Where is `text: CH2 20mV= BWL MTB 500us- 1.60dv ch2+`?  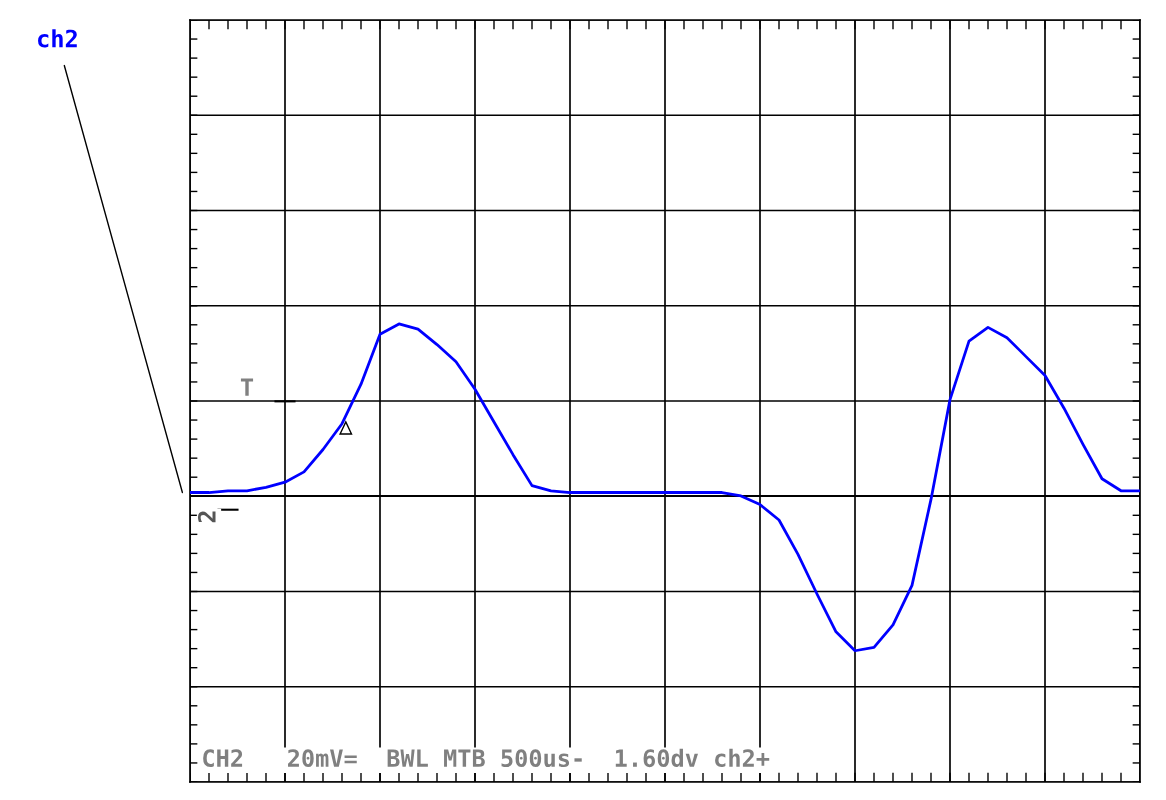
text: CH2 20mV= BWL MTB 500us- 1.60dv ch2+ is located at coordinates (486, 758).